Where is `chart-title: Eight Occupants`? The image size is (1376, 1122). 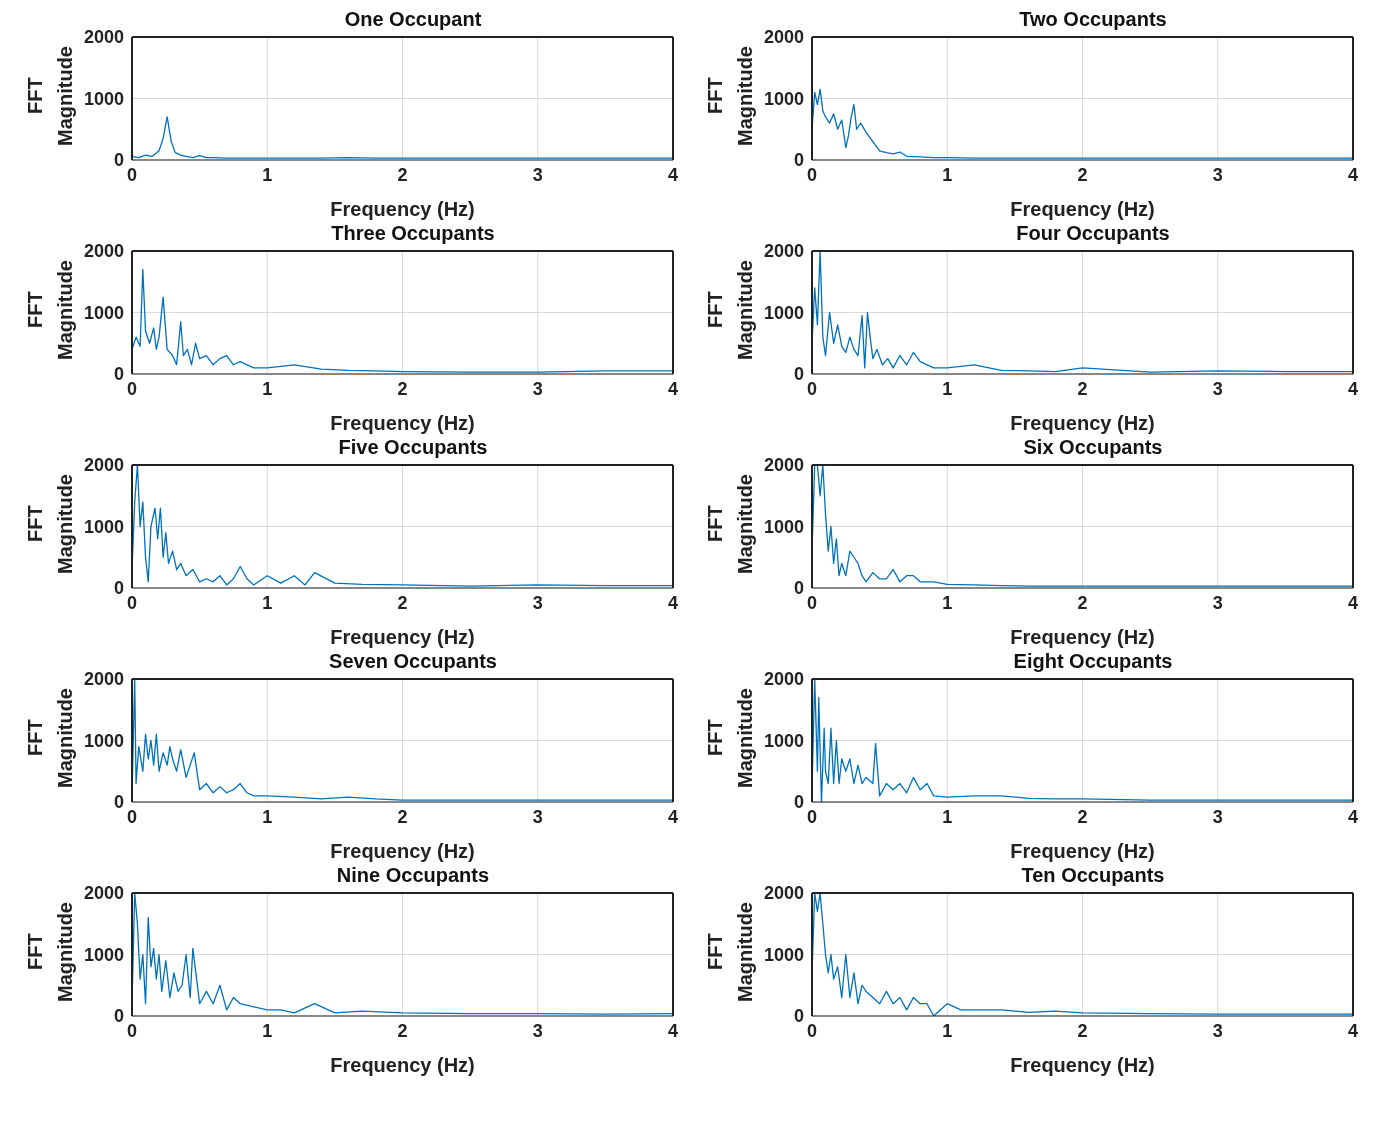
chart-title: Eight Occupants is located at coordinates (1093, 661).